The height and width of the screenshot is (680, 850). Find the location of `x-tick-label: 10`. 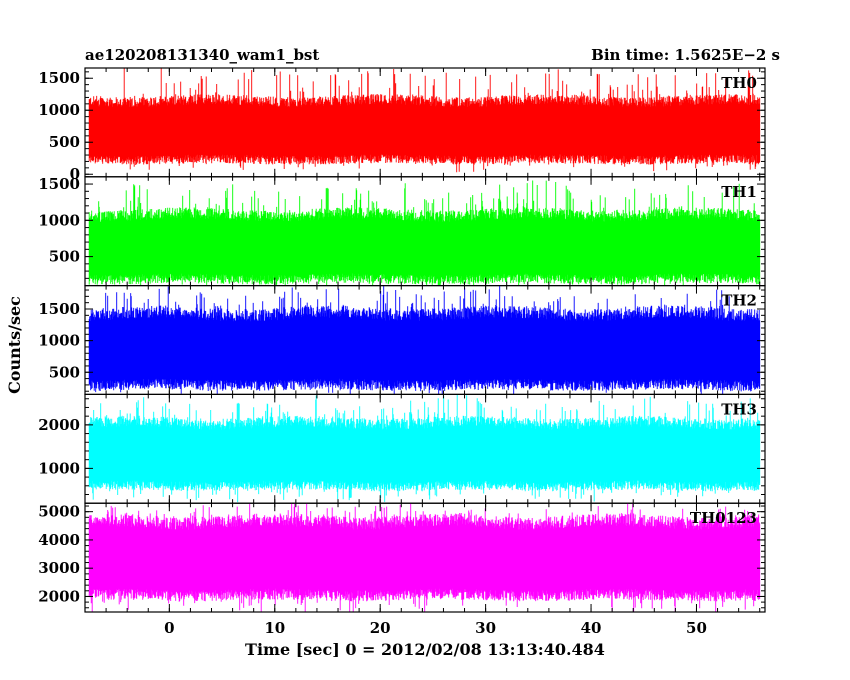

x-tick-label: 10 is located at coordinates (274, 628).